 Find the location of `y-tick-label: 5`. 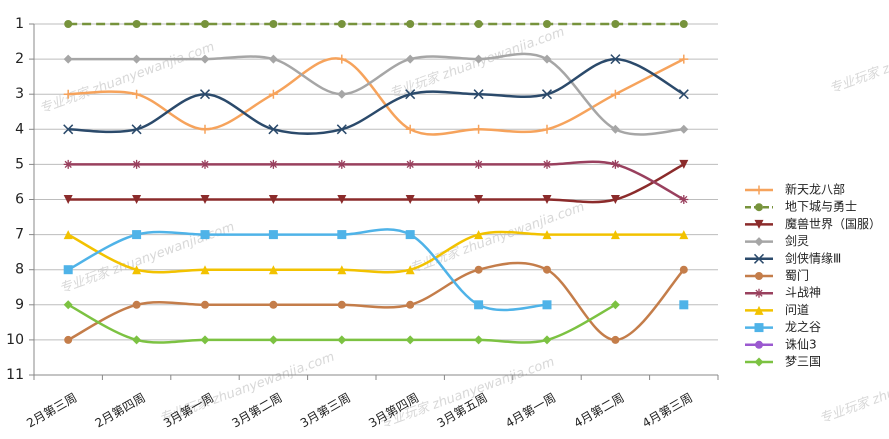

y-tick-label: 5 is located at coordinates (19, 164).